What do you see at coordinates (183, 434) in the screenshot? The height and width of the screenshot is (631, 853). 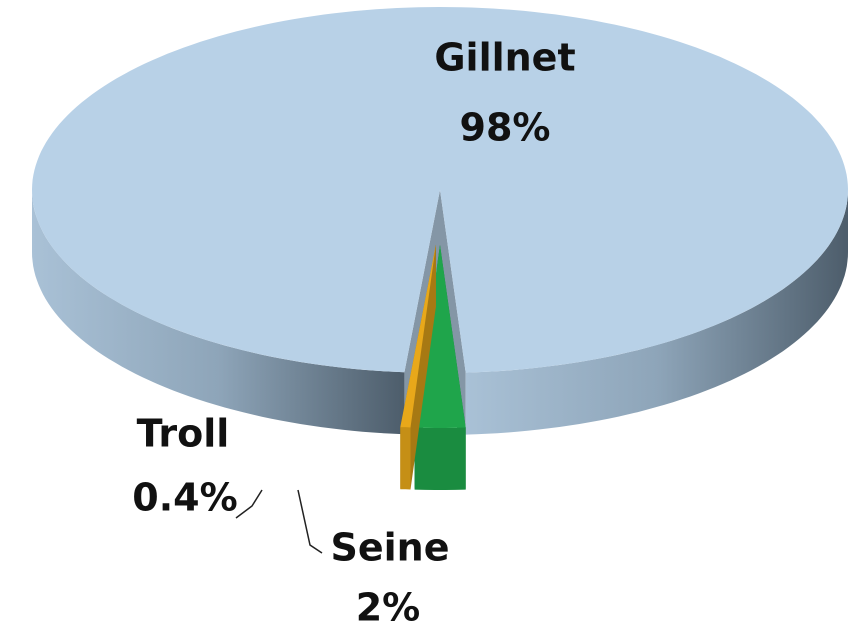 I see `category-label: Troll` at bounding box center [183, 434].